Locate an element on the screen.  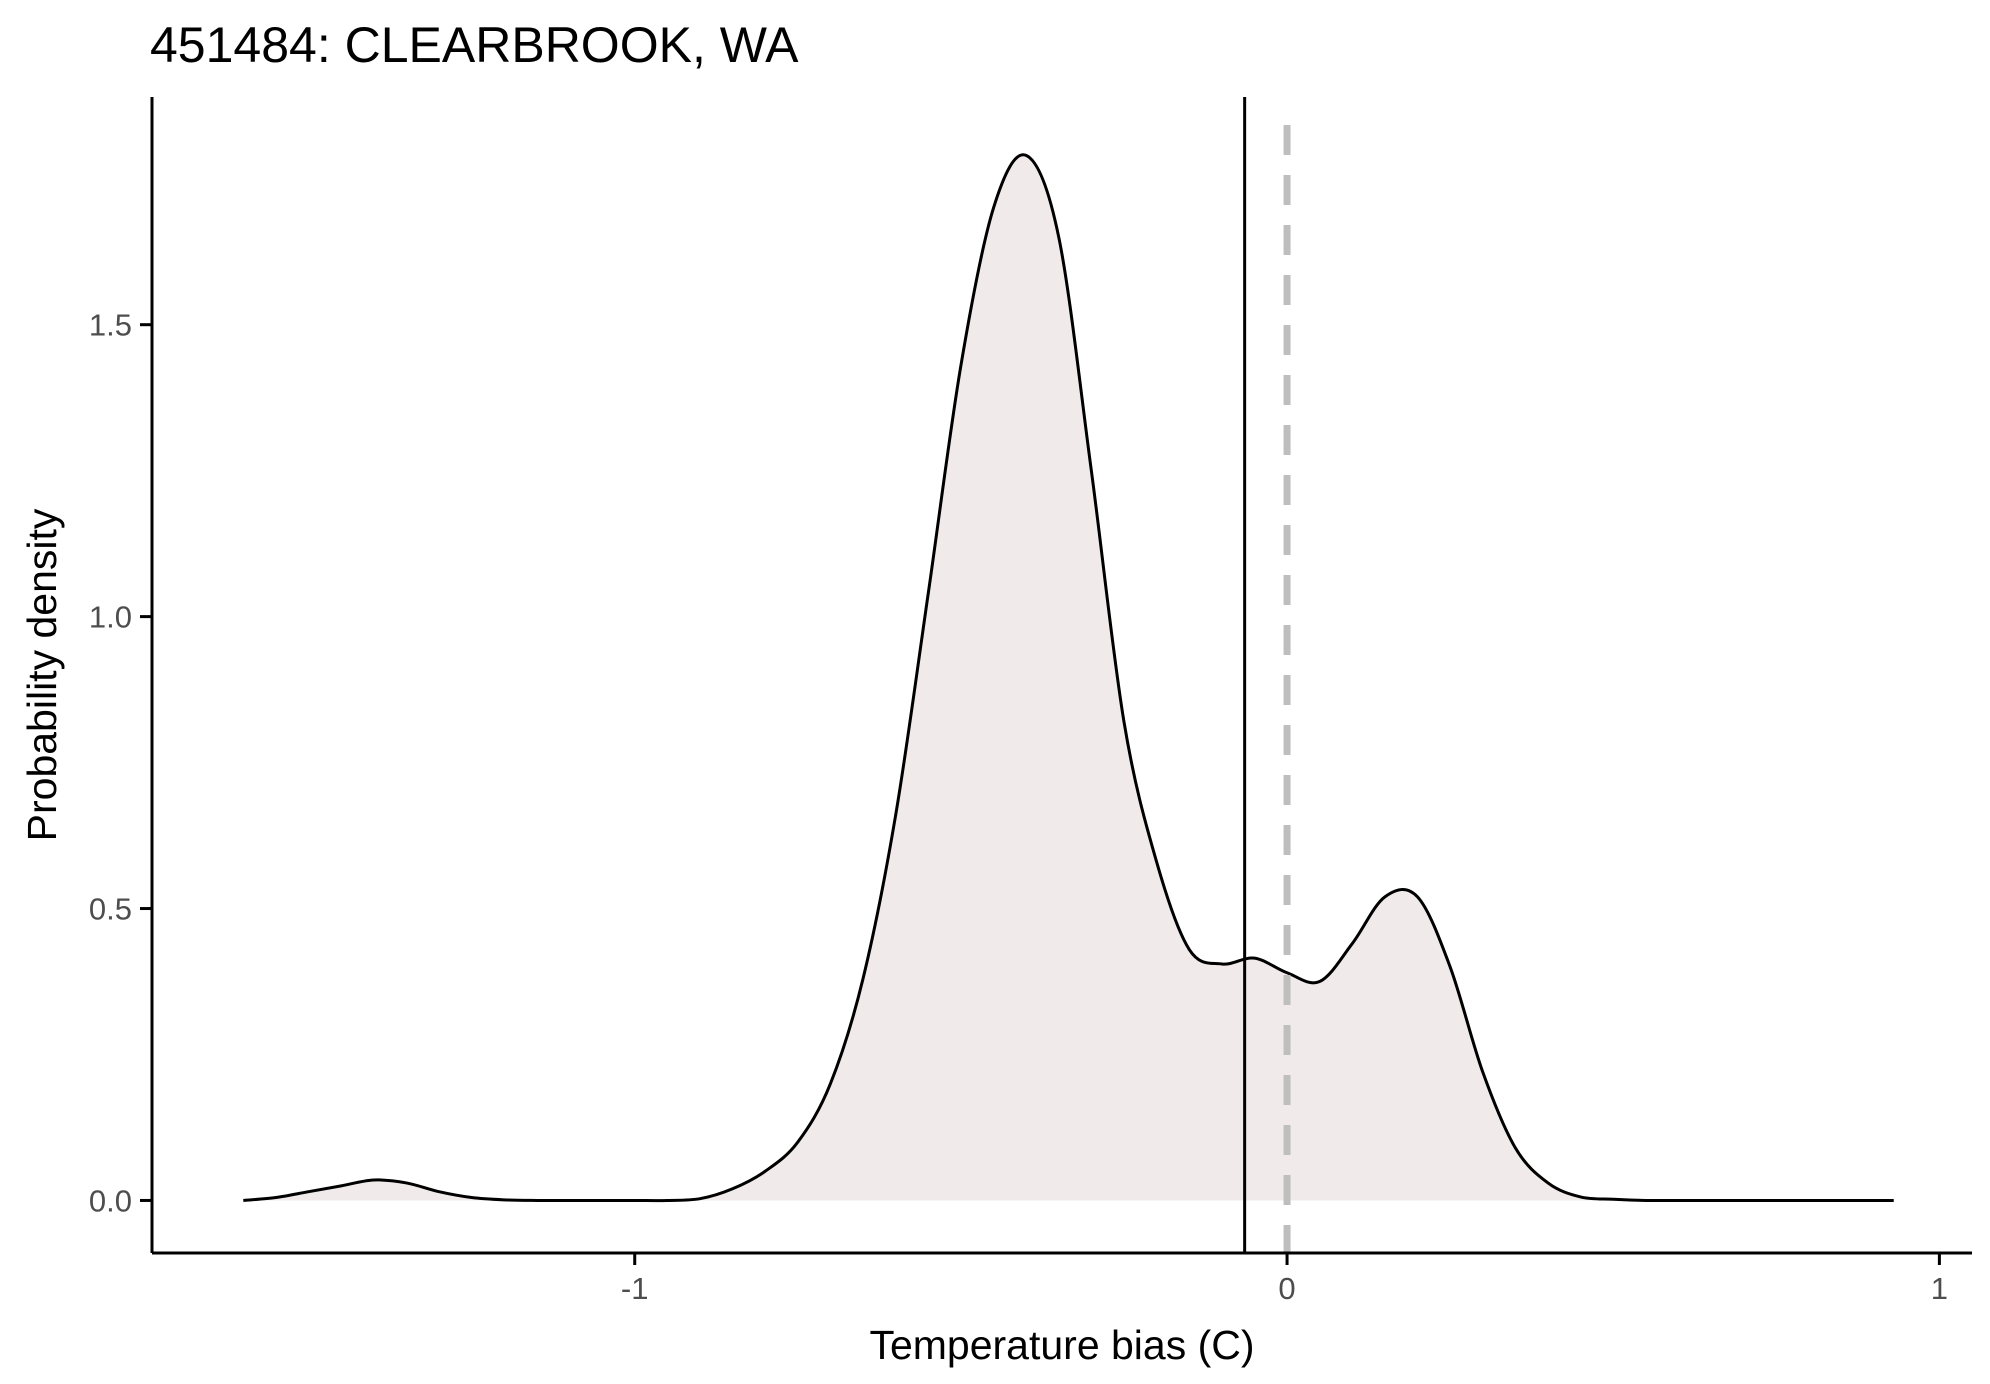
y-tick-label: 0.5 is located at coordinates (110, 909).